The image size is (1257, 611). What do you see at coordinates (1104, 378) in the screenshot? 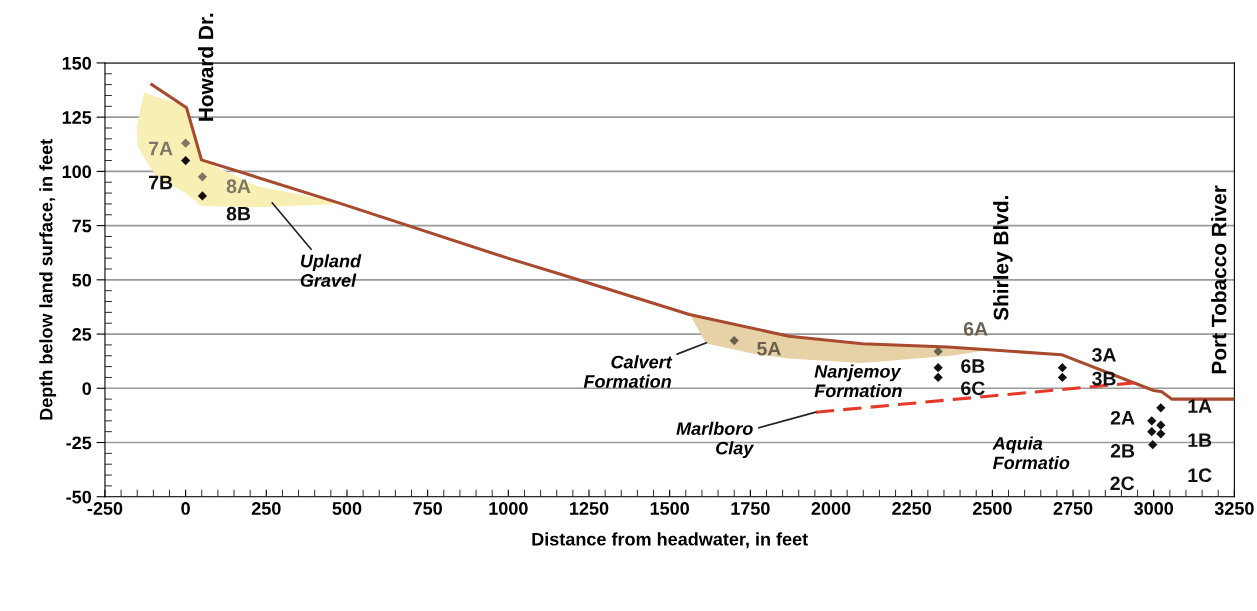
I see `series-label: 3B` at bounding box center [1104, 378].